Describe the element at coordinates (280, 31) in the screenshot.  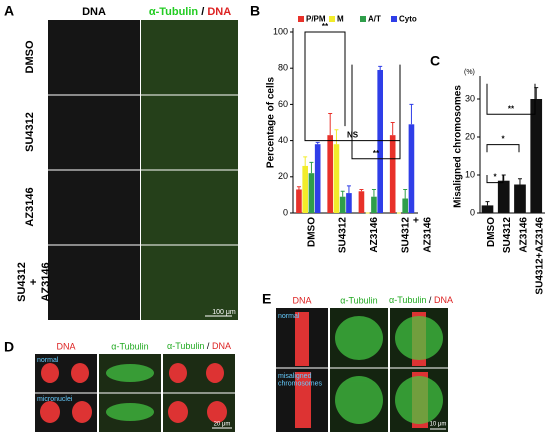
I see `y-tick-label: 100` at that location.